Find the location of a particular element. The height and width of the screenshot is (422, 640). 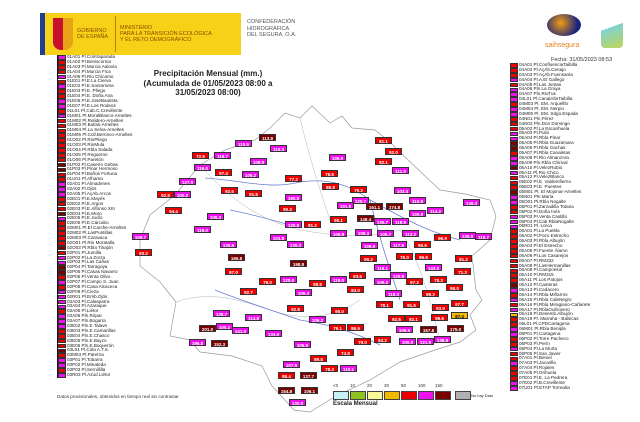

station-value-box: 97.0 is located at coordinates (233, 271).